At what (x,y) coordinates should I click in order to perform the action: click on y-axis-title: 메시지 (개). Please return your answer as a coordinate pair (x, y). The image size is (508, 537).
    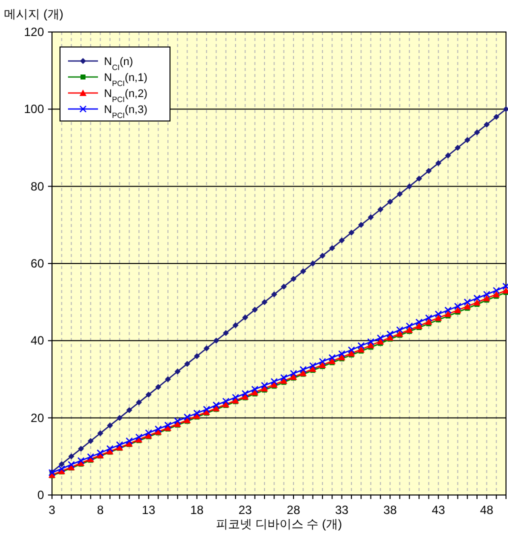
    Looking at the image, I should click on (34, 14).